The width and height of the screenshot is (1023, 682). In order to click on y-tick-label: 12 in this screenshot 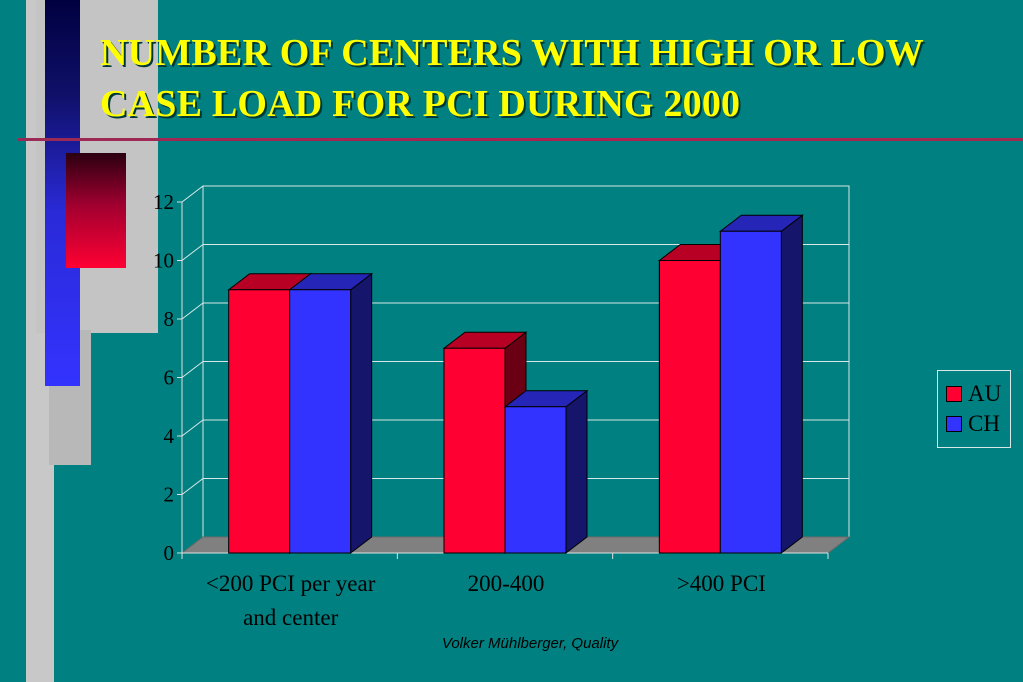, I will do `click(163, 202)`.